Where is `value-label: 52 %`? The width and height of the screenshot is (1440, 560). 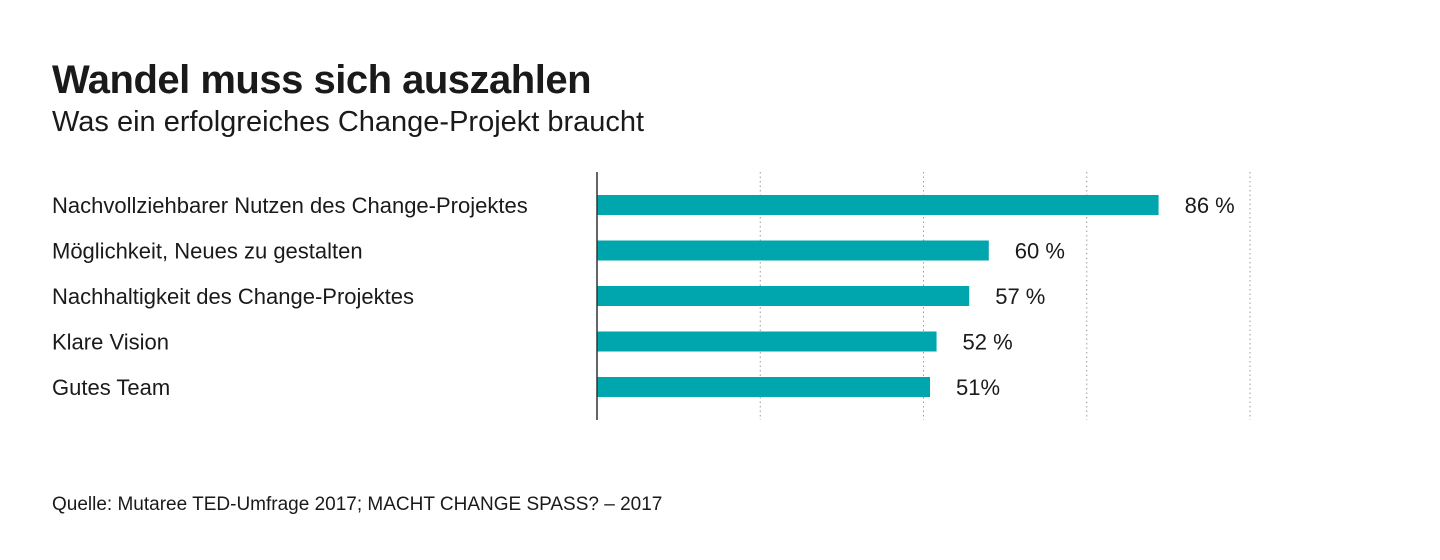 value-label: 52 % is located at coordinates (988, 342).